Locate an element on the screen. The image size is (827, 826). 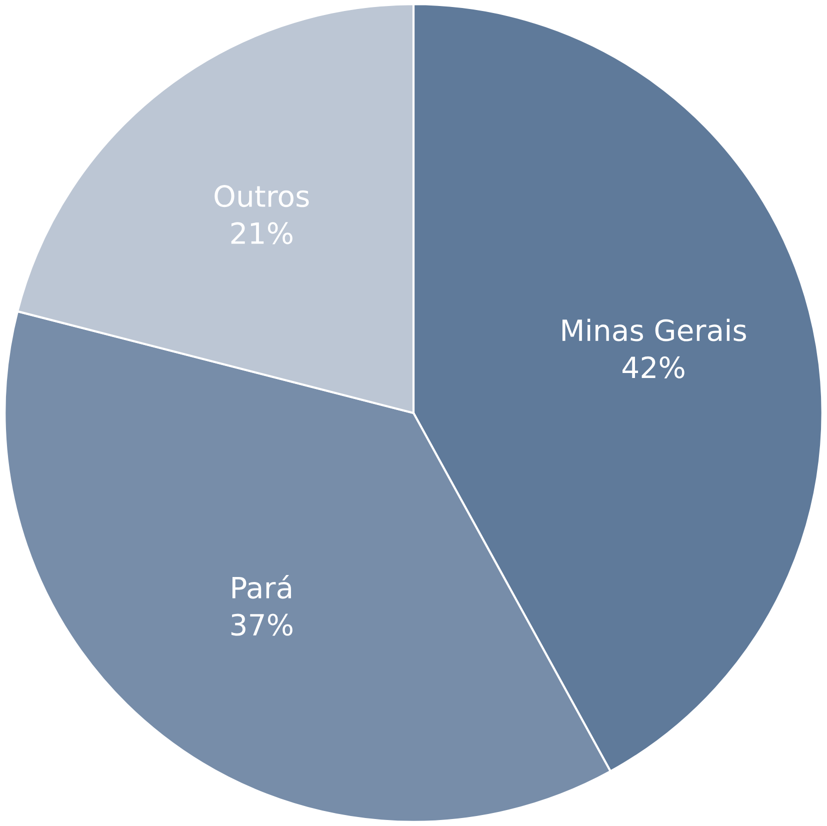
slice-label: Outros is located at coordinates (261, 196).